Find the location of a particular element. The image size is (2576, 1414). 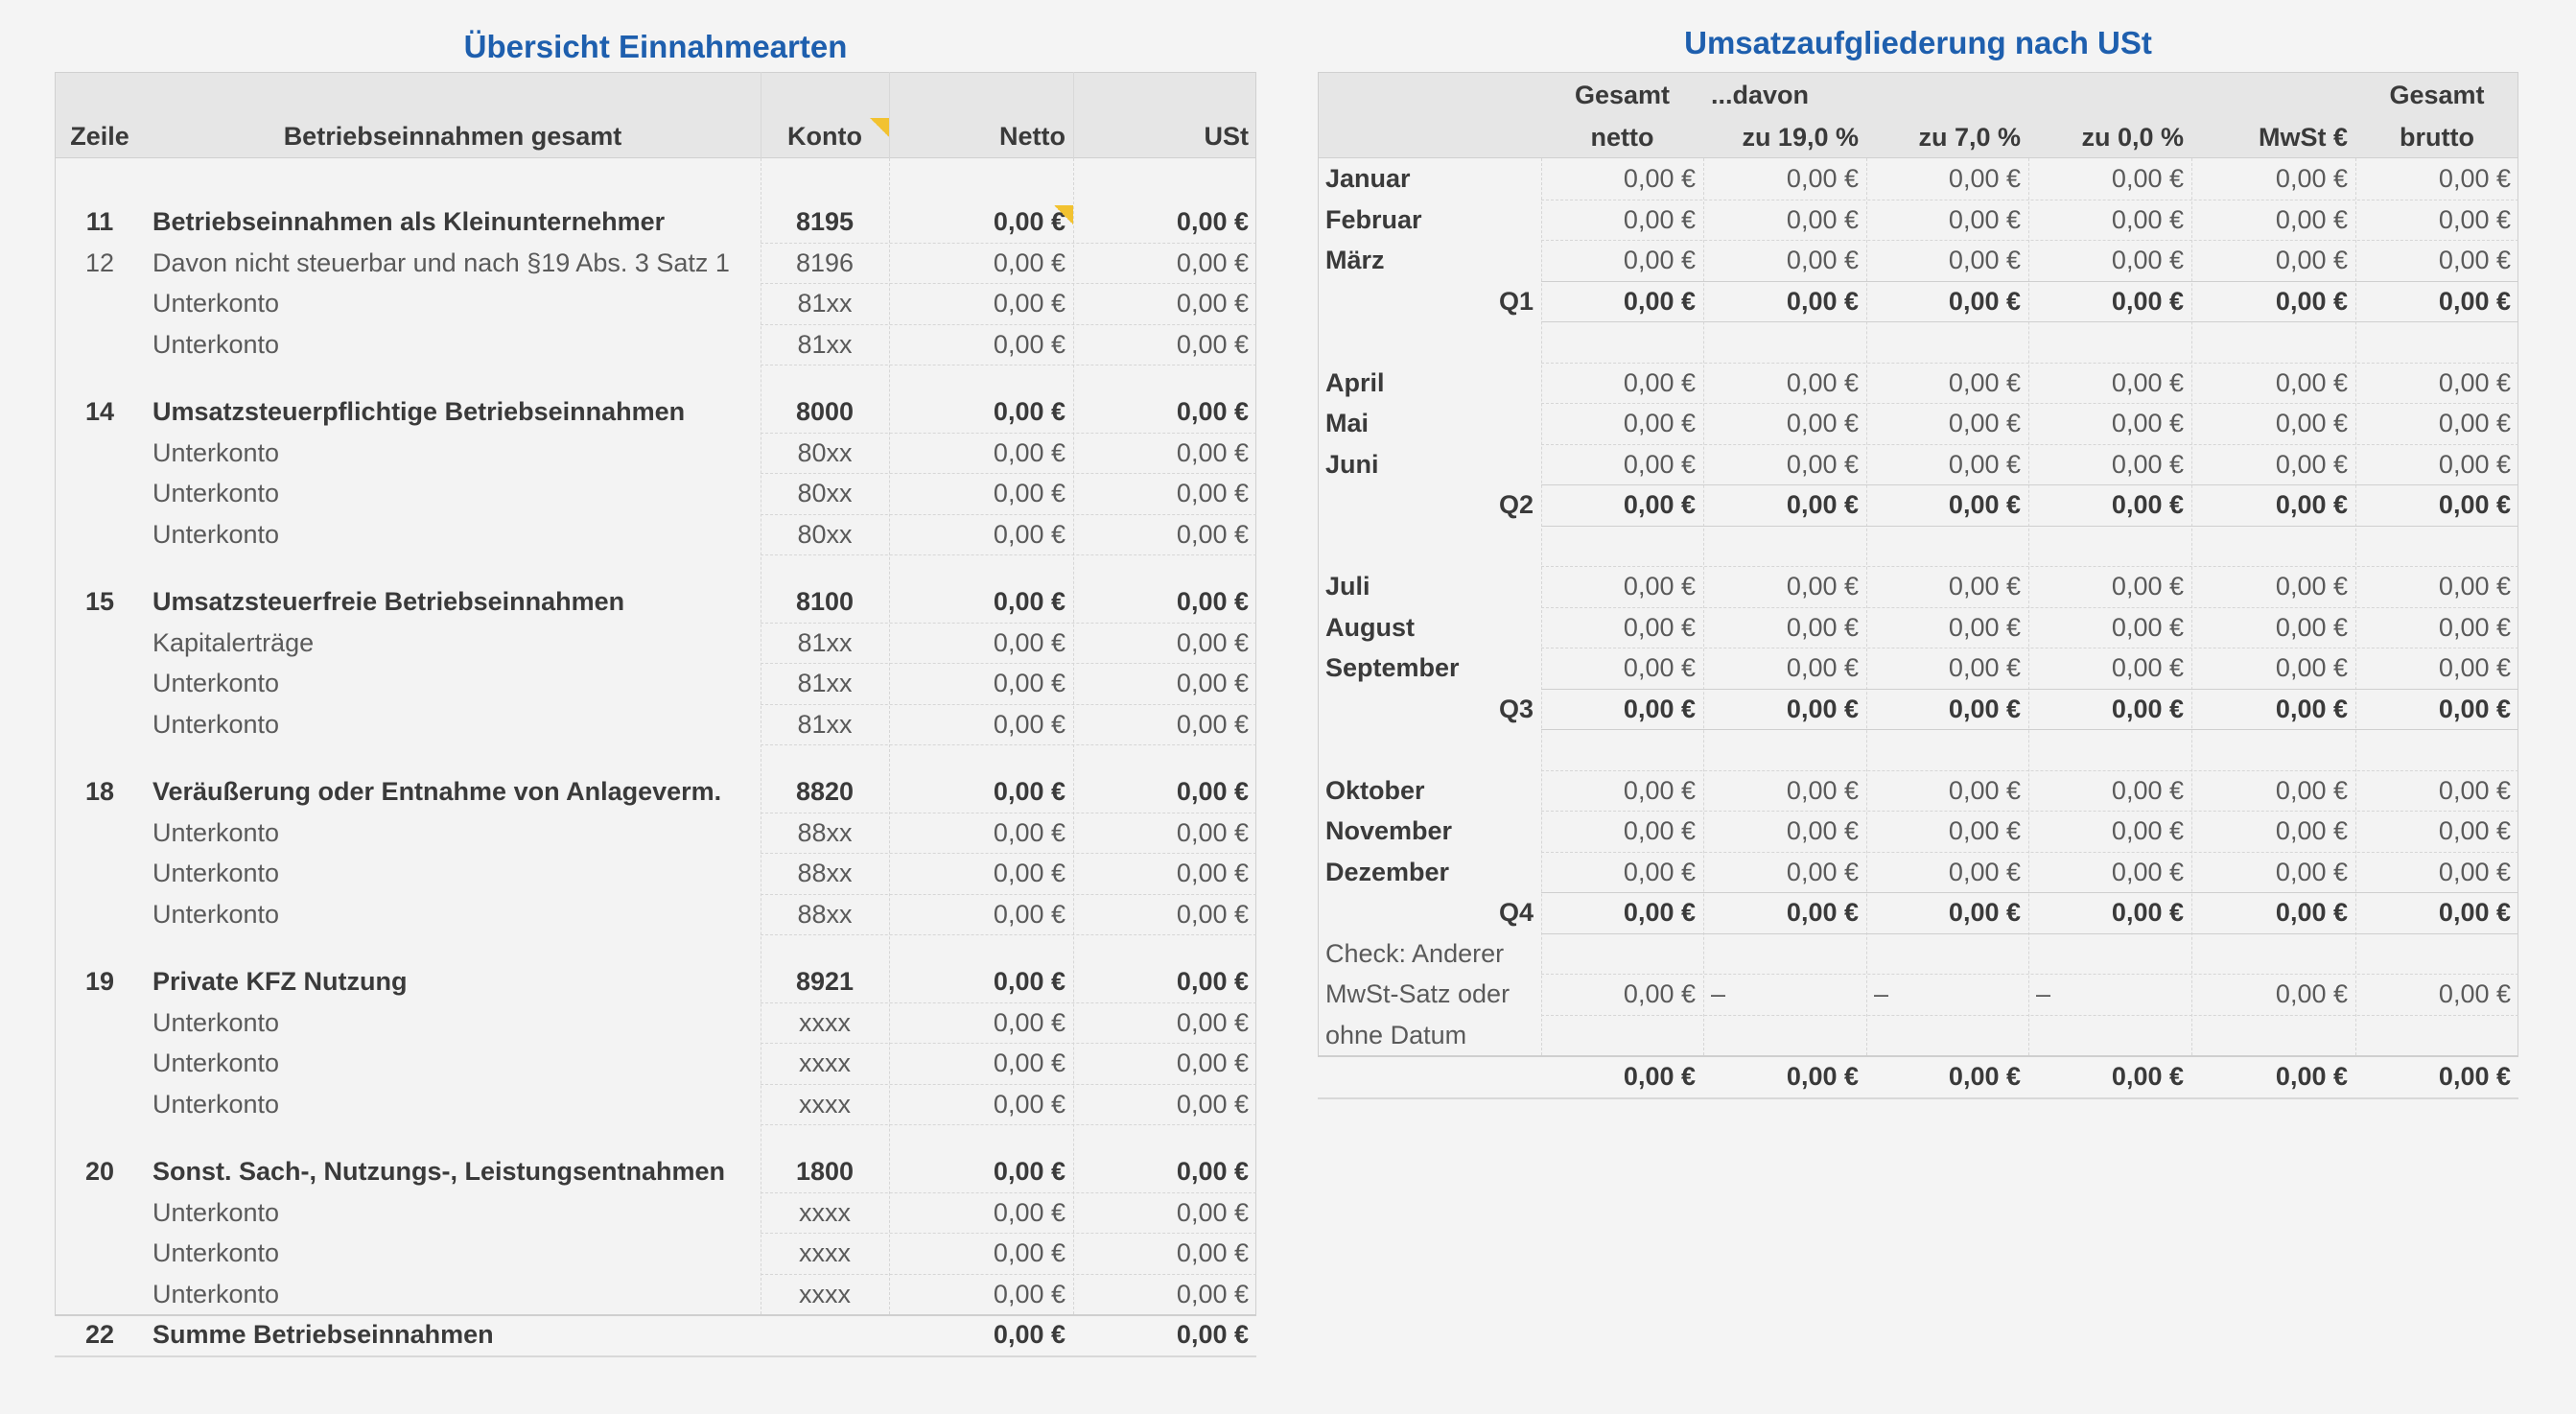

month-label: März is located at coordinates (1355, 260).